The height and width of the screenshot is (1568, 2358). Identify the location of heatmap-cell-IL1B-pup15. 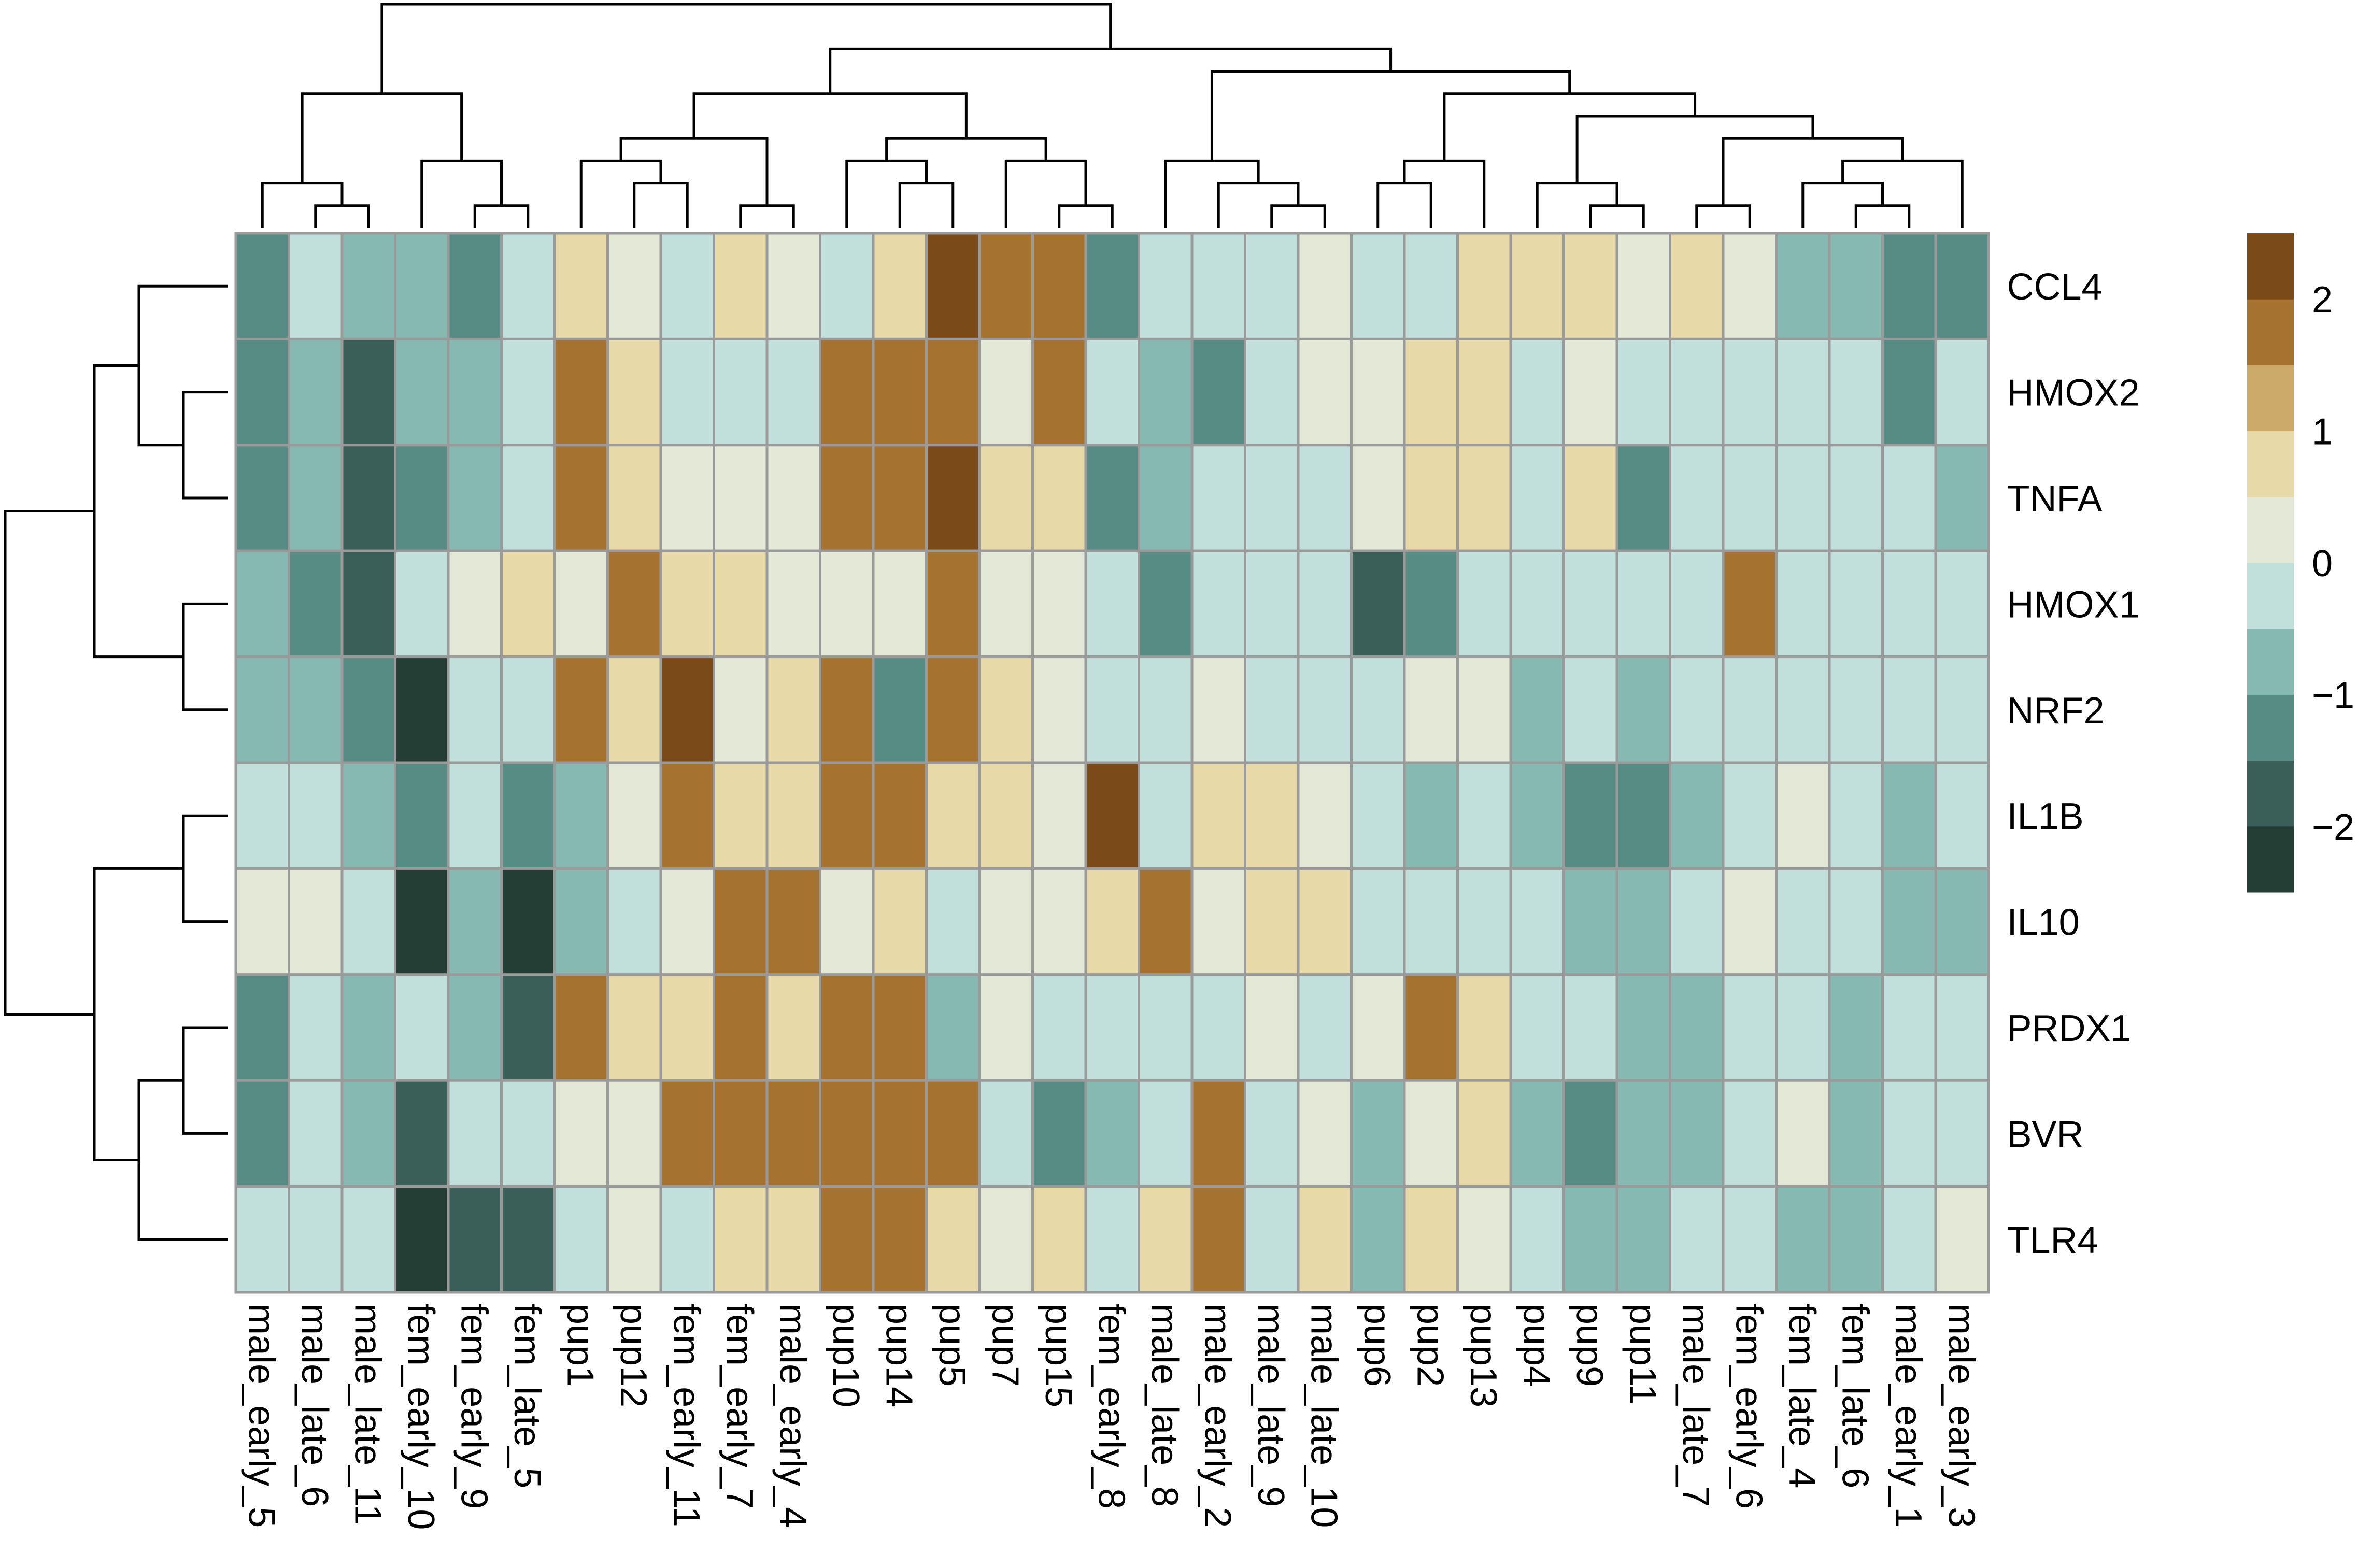
(1059, 815).